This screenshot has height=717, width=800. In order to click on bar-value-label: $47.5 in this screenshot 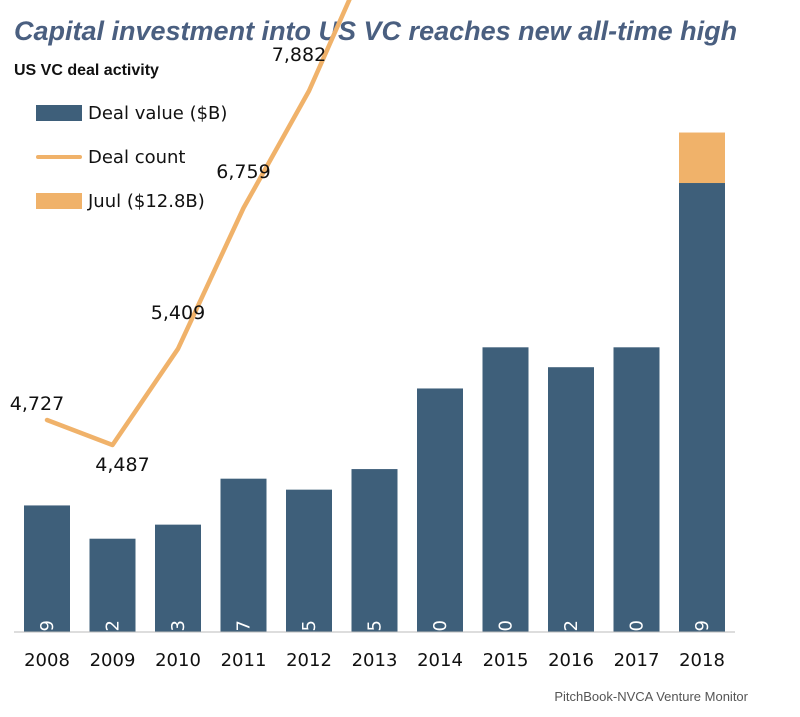, I will do `click(375, 646)`.